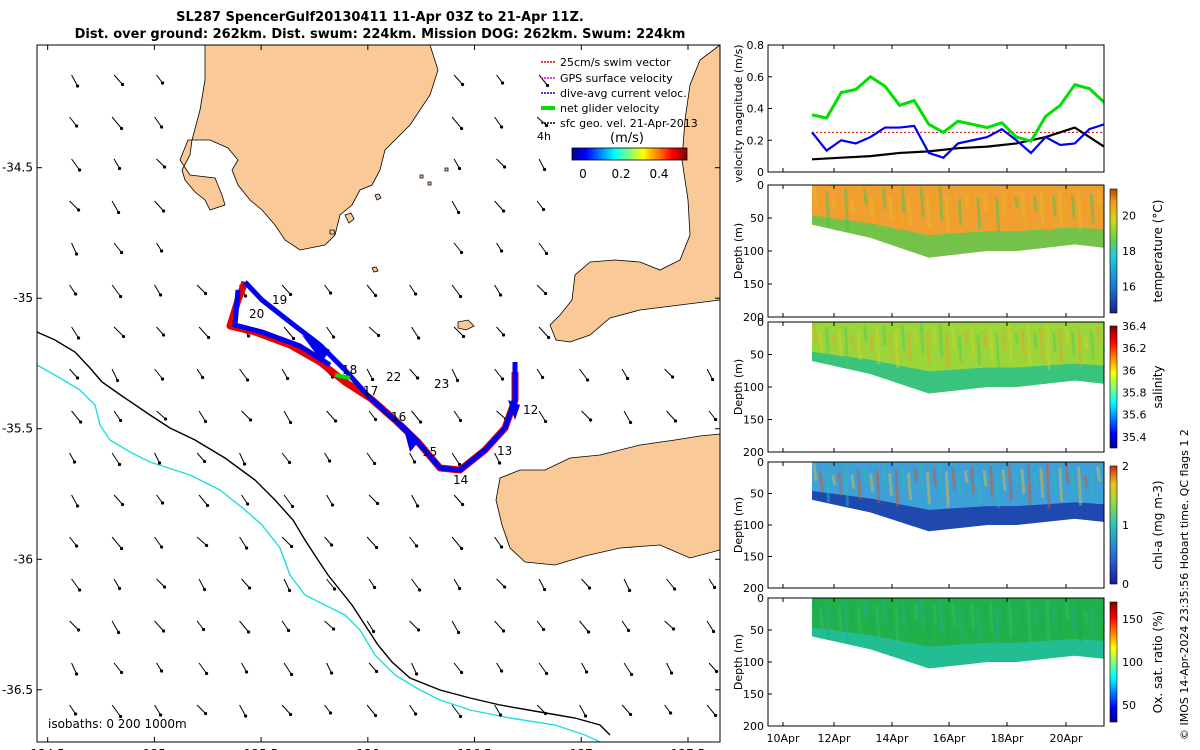 This screenshot has height=750, width=1200. I want to click on colorbar-tick: 35.4, so click(1134, 437).